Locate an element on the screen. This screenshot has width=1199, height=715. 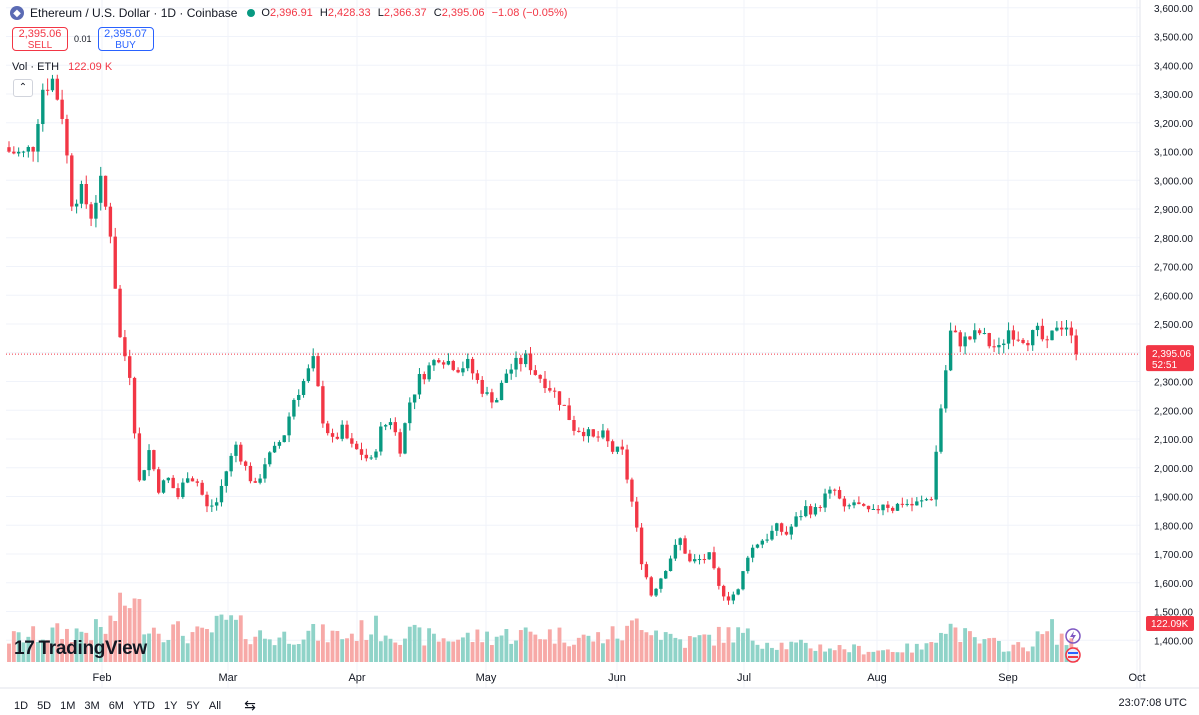
range-5y-button: 5Y is located at coordinates (193, 705).